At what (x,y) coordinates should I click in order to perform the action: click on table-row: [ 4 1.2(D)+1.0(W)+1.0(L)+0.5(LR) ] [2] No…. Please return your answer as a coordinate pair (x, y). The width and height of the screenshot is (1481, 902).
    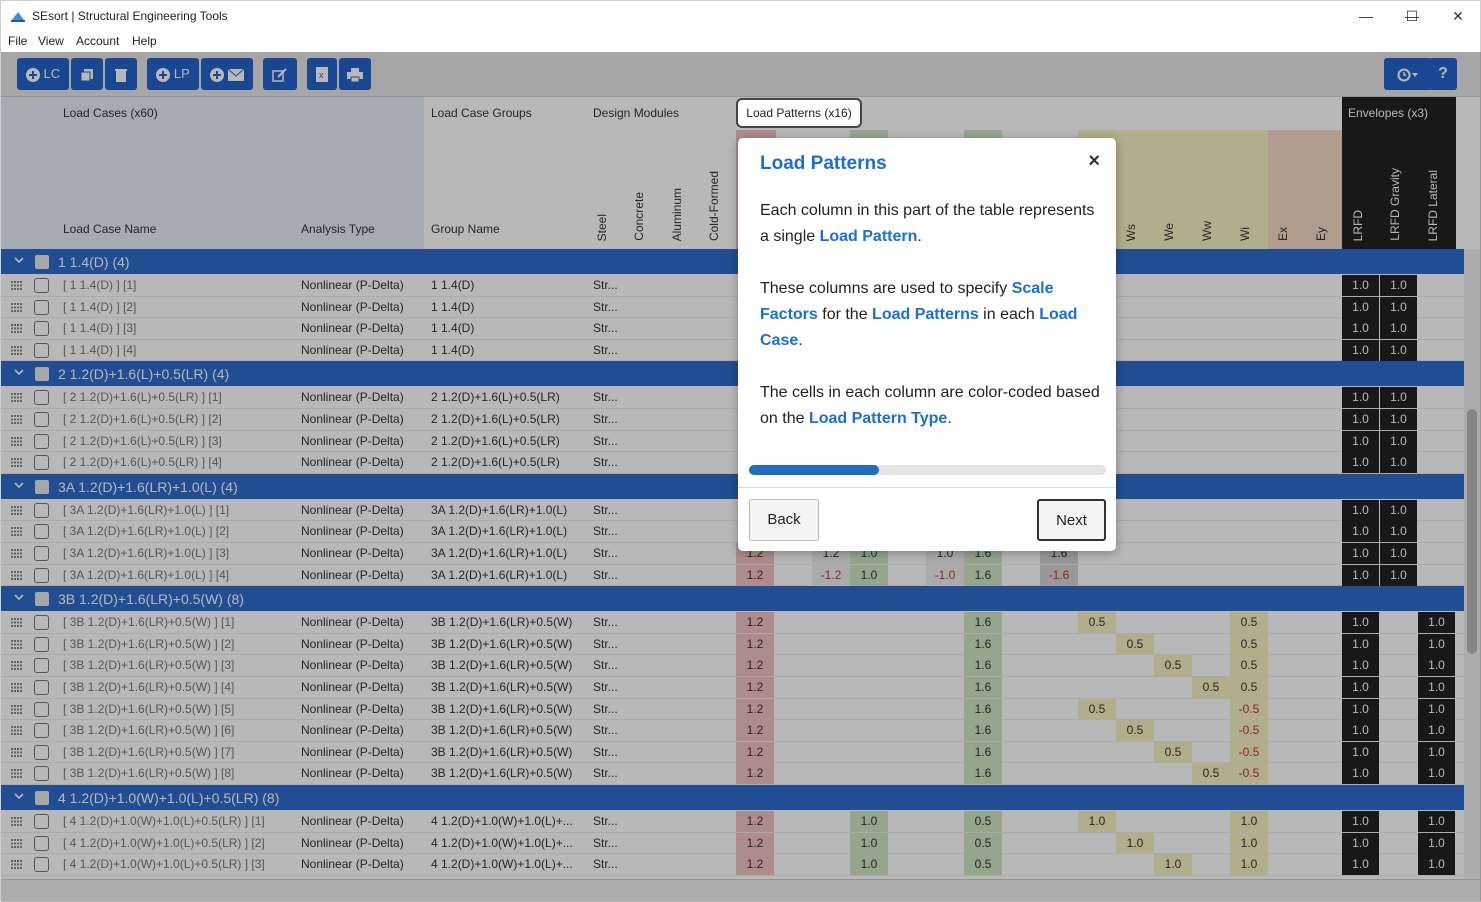
    Looking at the image, I should click on (732, 843).